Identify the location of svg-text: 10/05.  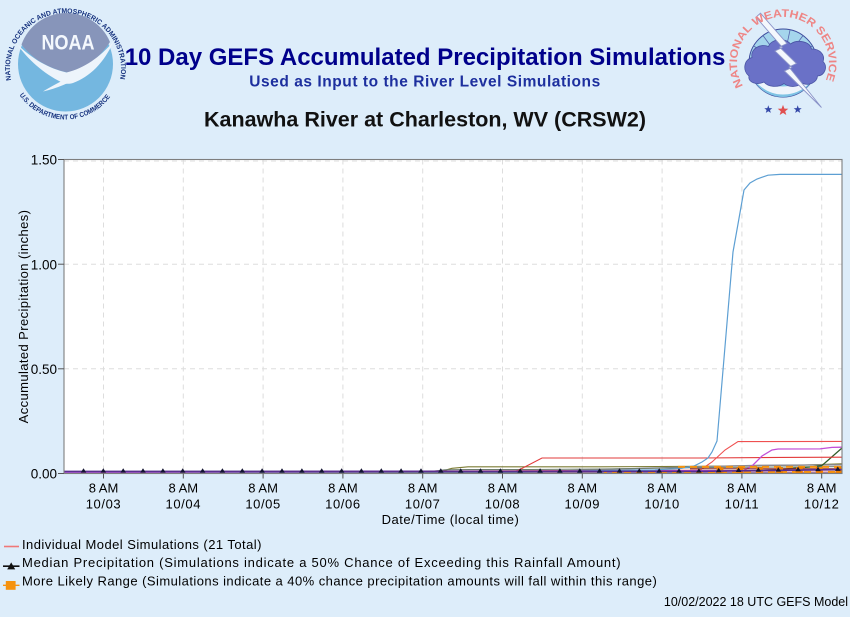
(263, 504).